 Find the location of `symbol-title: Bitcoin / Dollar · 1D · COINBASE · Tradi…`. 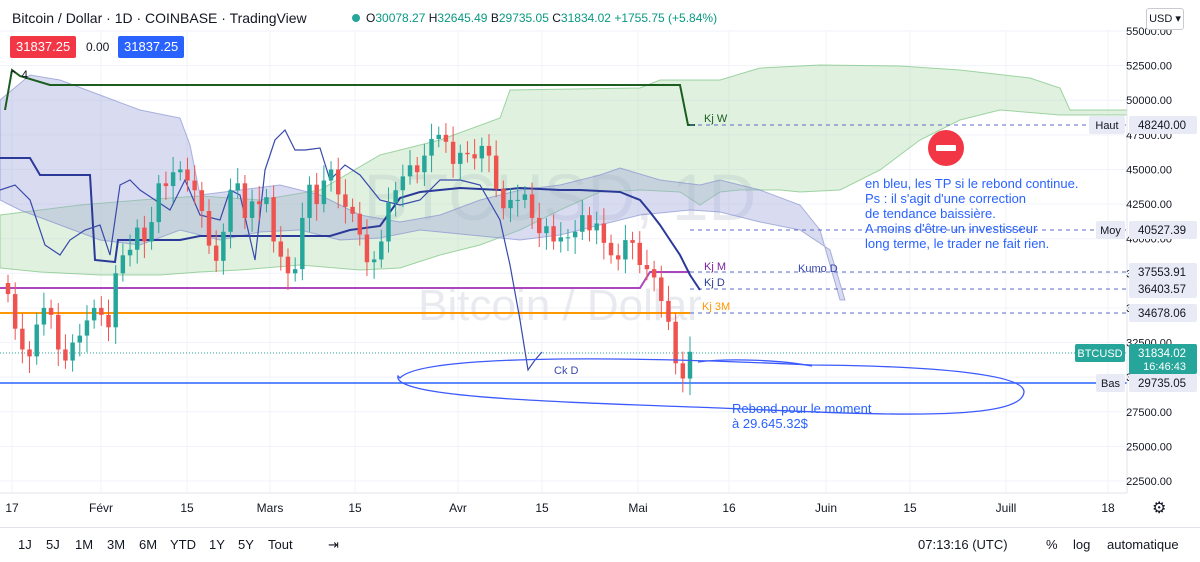

symbol-title: Bitcoin / Dollar · 1D · COINBASE · Tradi… is located at coordinates (159, 18).